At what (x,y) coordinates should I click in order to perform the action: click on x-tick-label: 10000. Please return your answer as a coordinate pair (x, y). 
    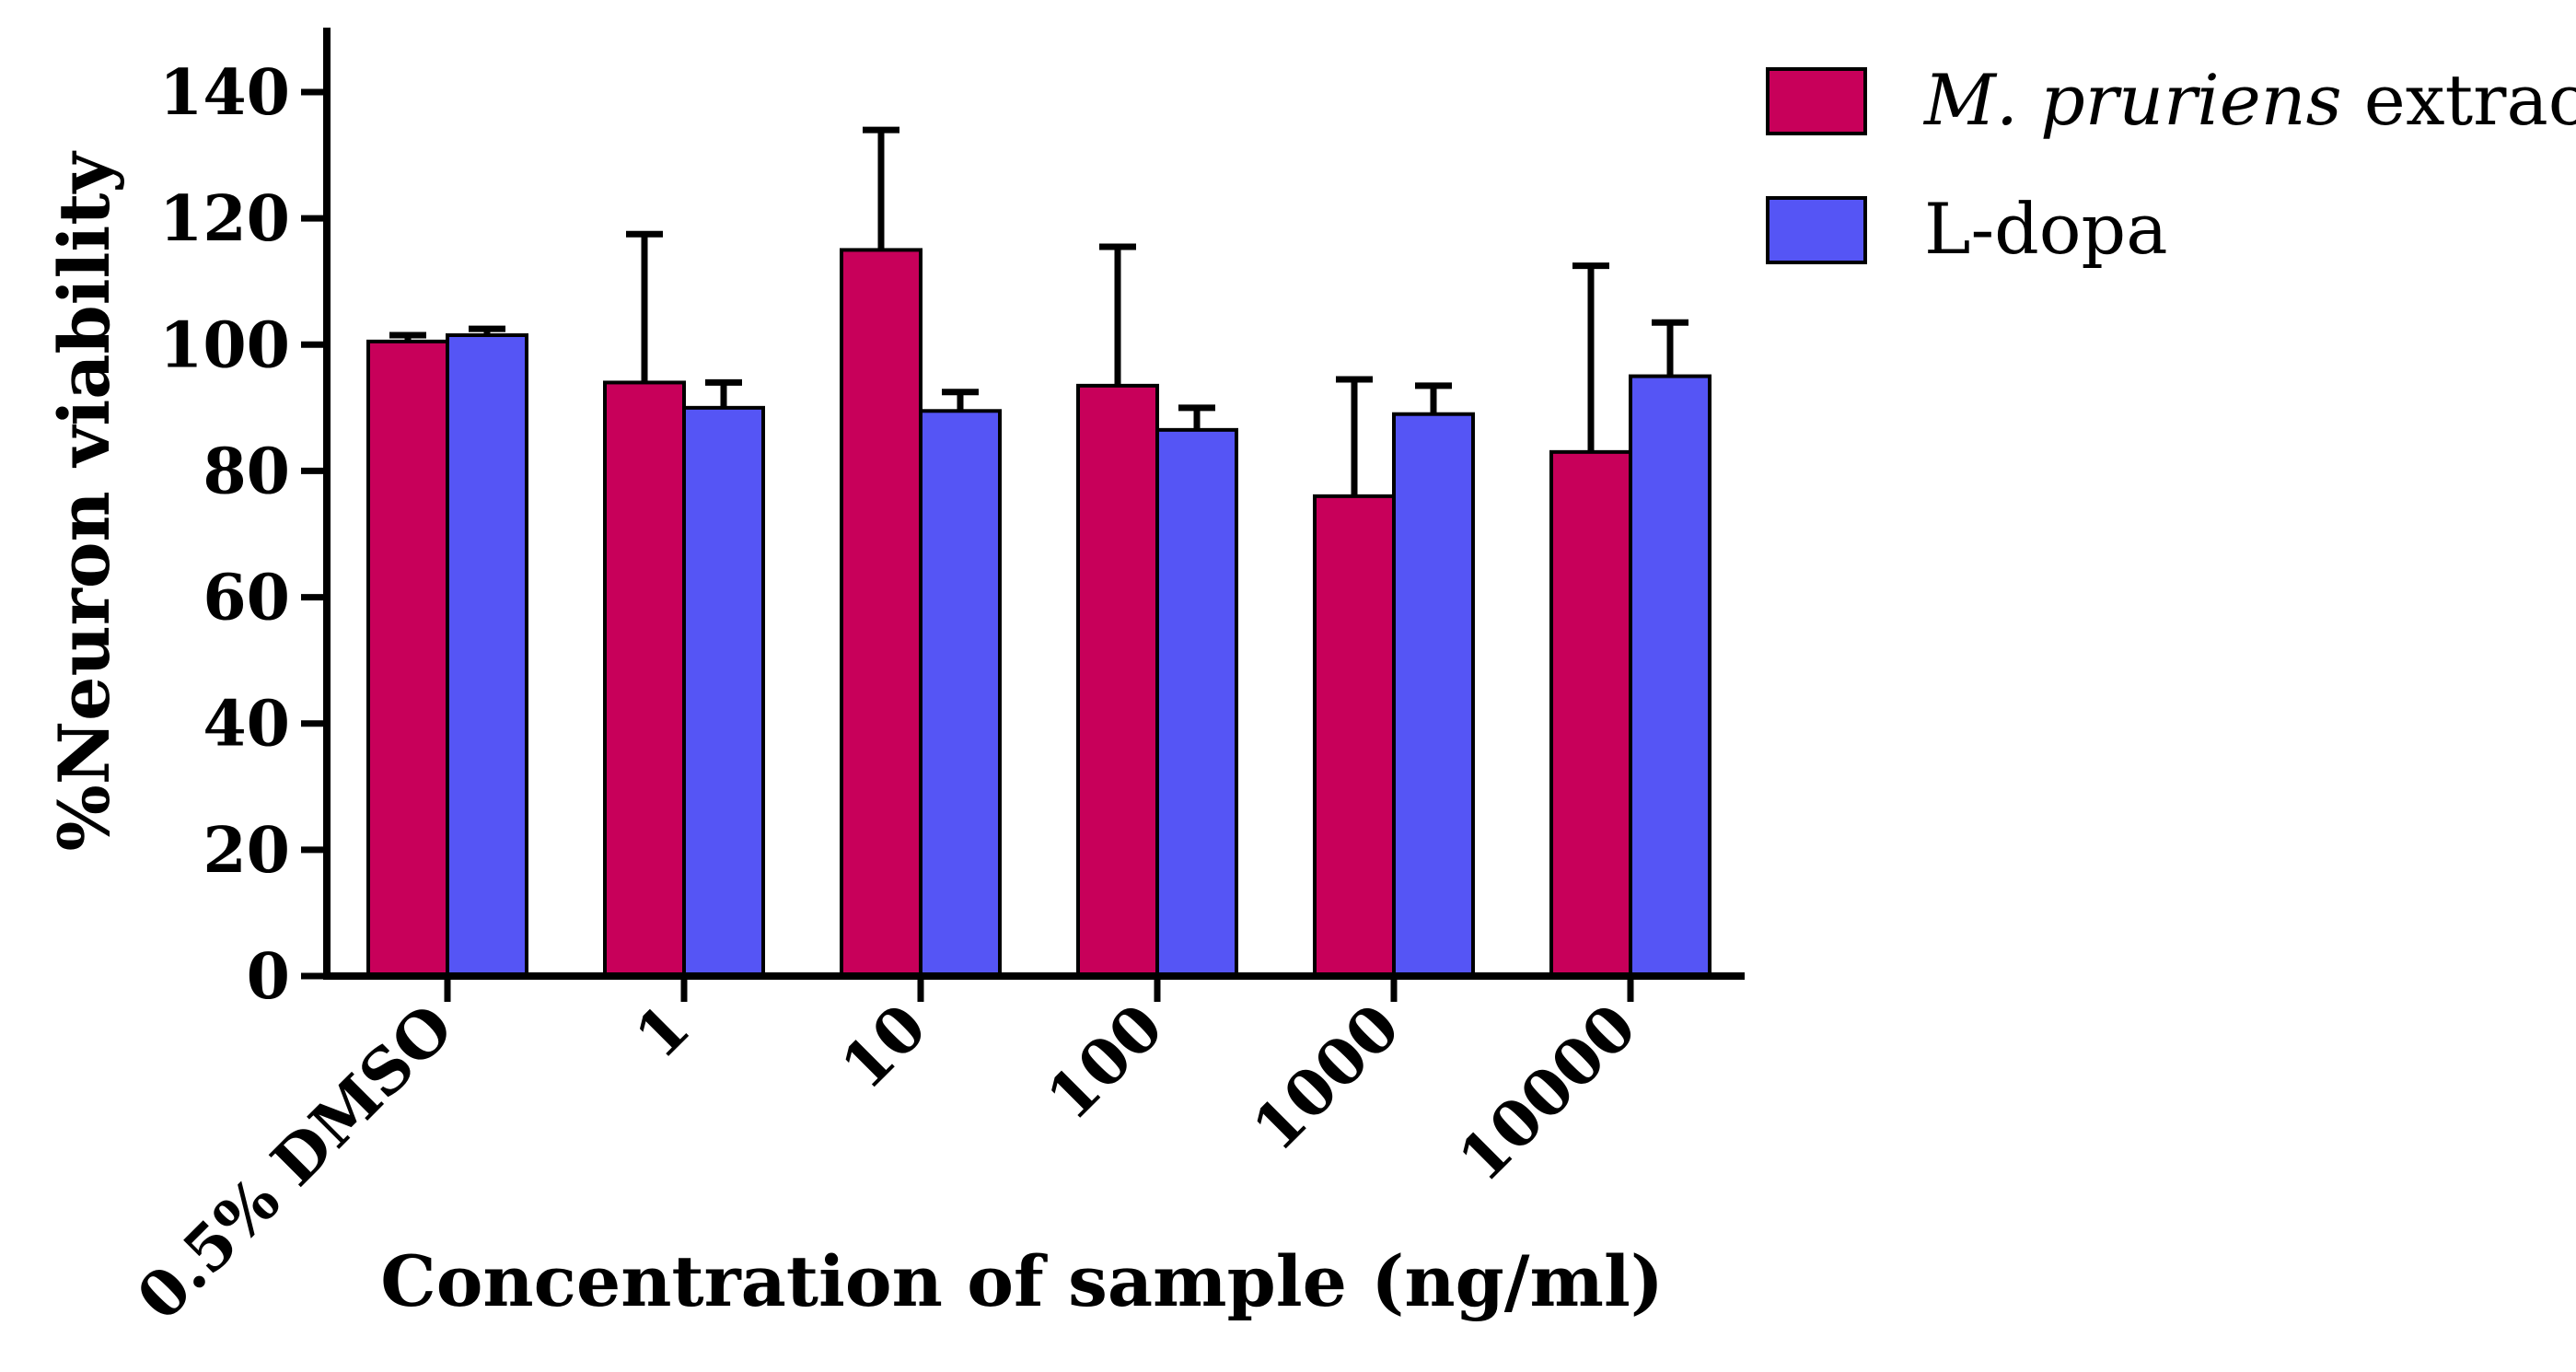
    Looking at the image, I should click on (1548, 1093).